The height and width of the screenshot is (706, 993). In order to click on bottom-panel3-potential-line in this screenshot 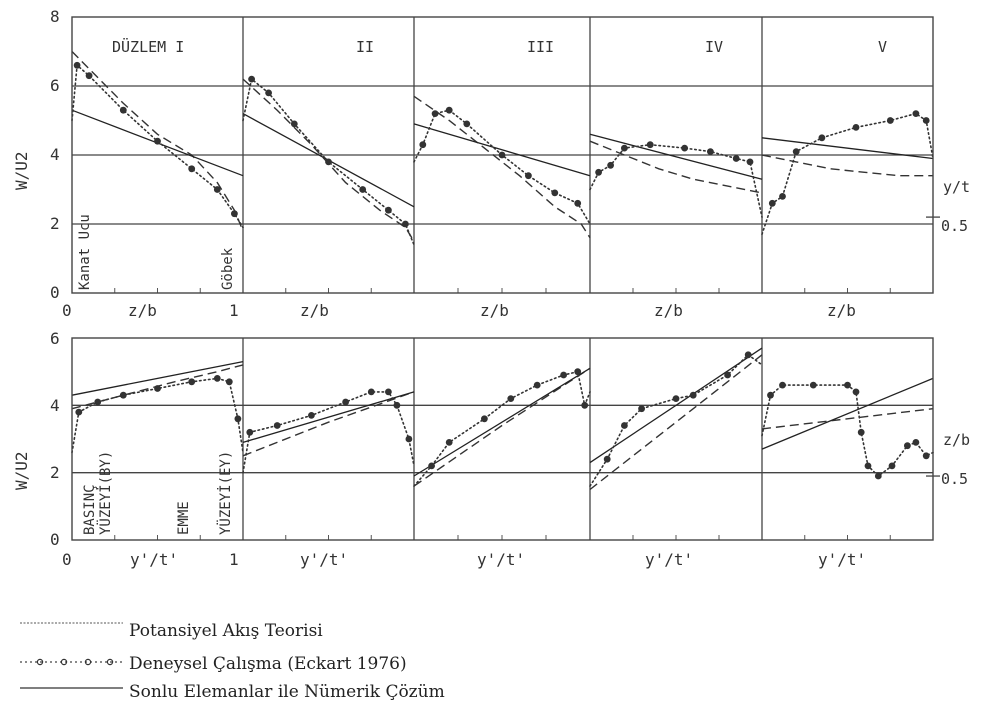, I will do `click(502, 427)`.